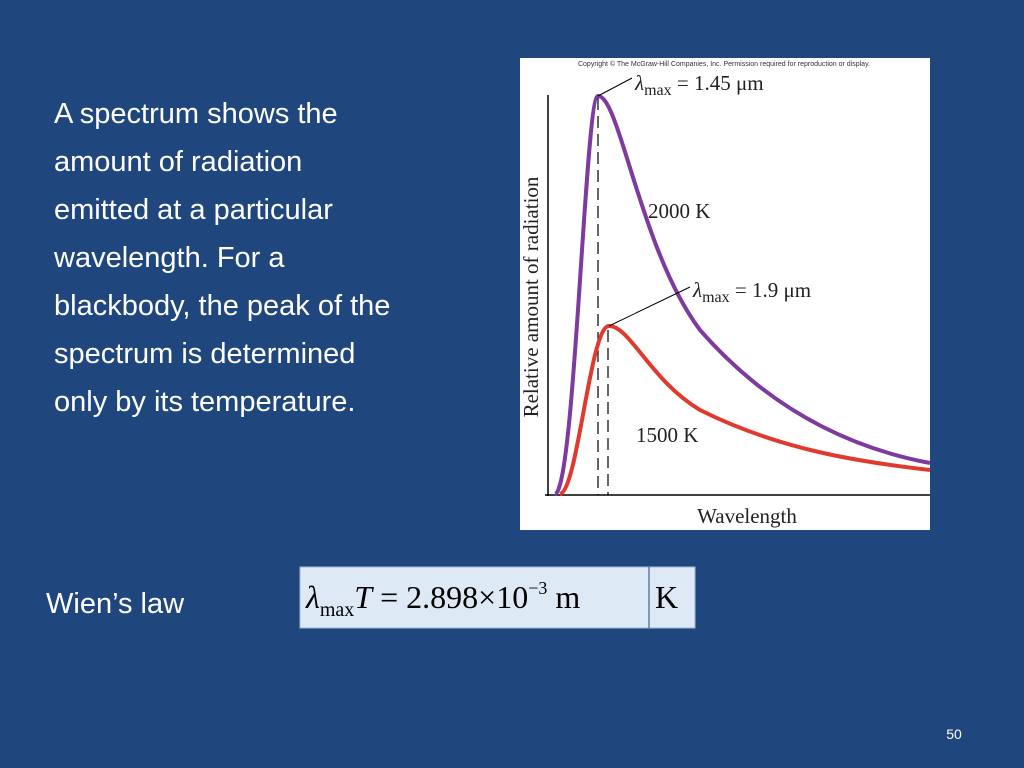 The width and height of the screenshot is (1024, 768). Describe the element at coordinates (747, 516) in the screenshot. I see `x-axis-label: Wavelength` at that location.